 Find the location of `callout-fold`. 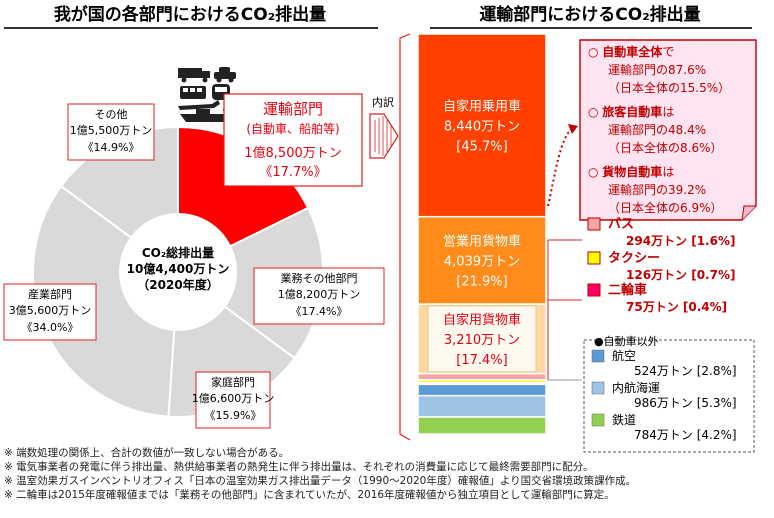

callout-fold is located at coordinates (748, 213).